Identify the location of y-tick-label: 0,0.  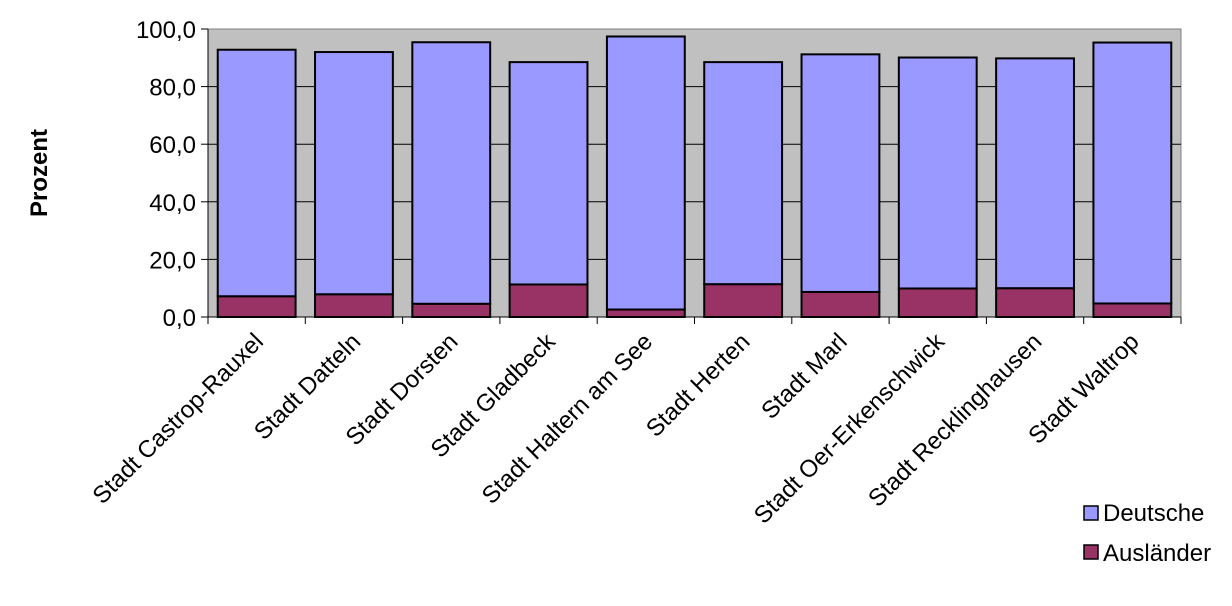
(179, 318).